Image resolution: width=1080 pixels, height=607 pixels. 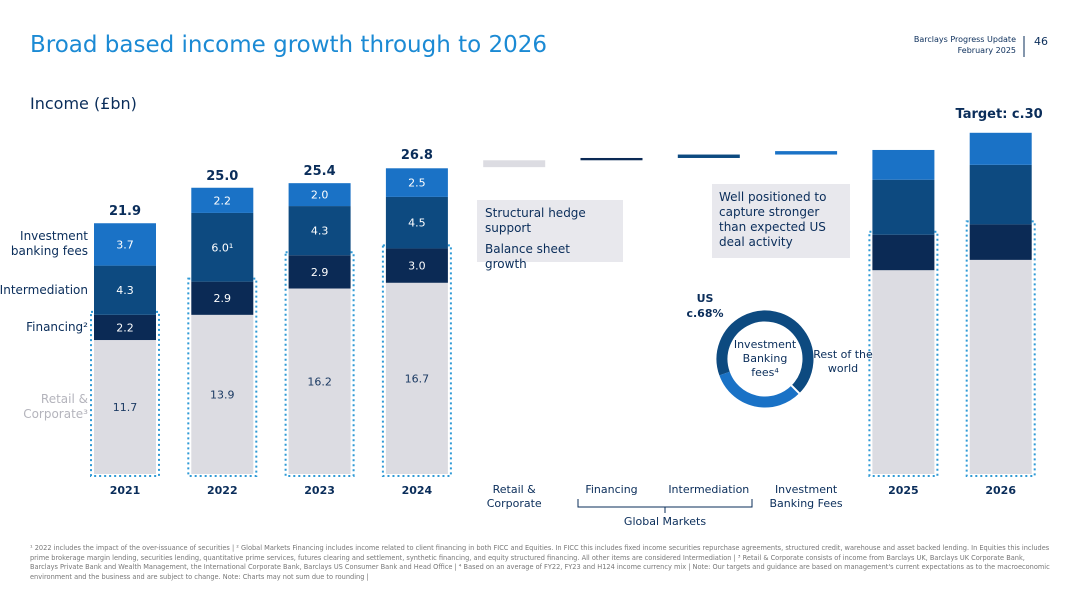 I want to click on total-label: 21.9, so click(x=125, y=211).